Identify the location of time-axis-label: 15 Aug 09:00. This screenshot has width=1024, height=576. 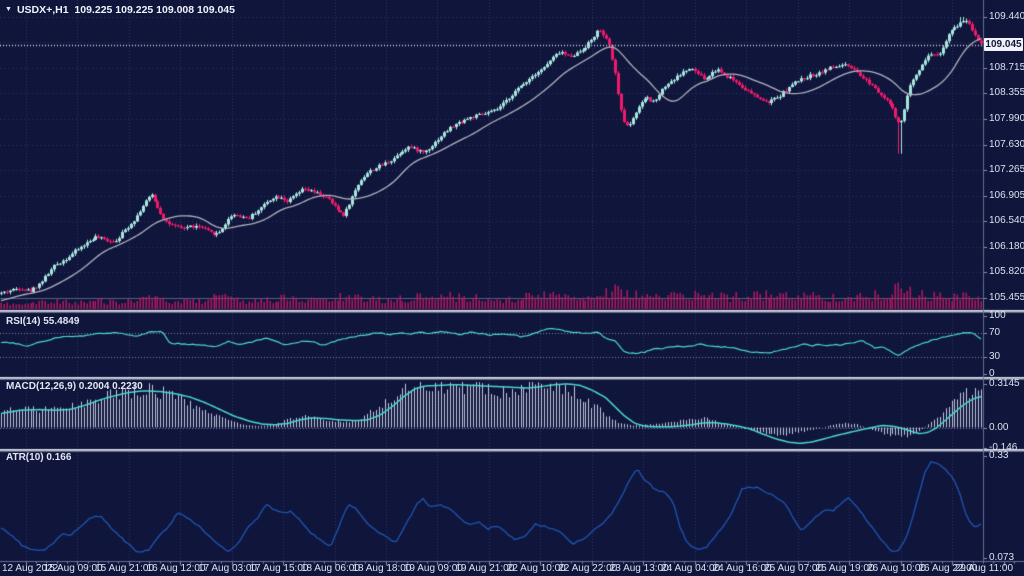
(73, 568).